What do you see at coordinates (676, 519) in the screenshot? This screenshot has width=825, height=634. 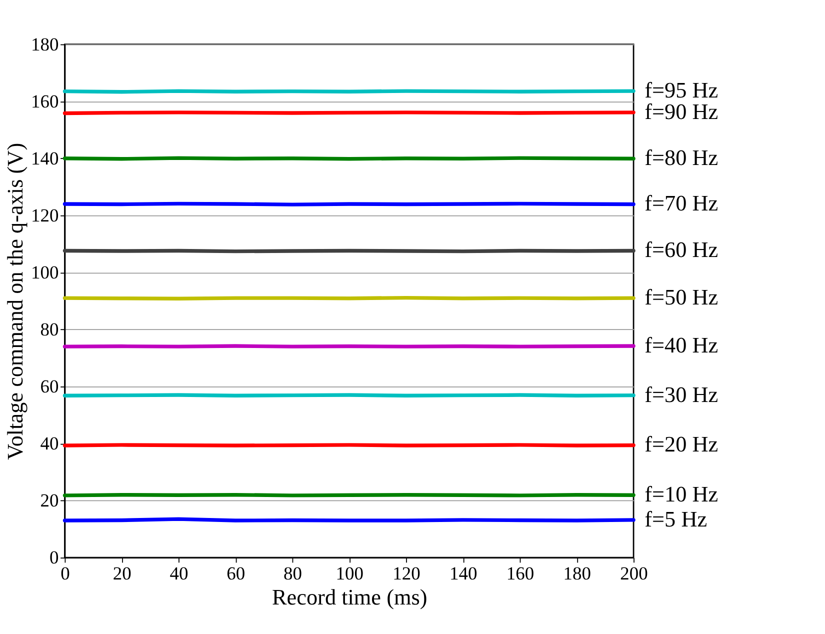 I see `series-label: f=5 Hz` at bounding box center [676, 519].